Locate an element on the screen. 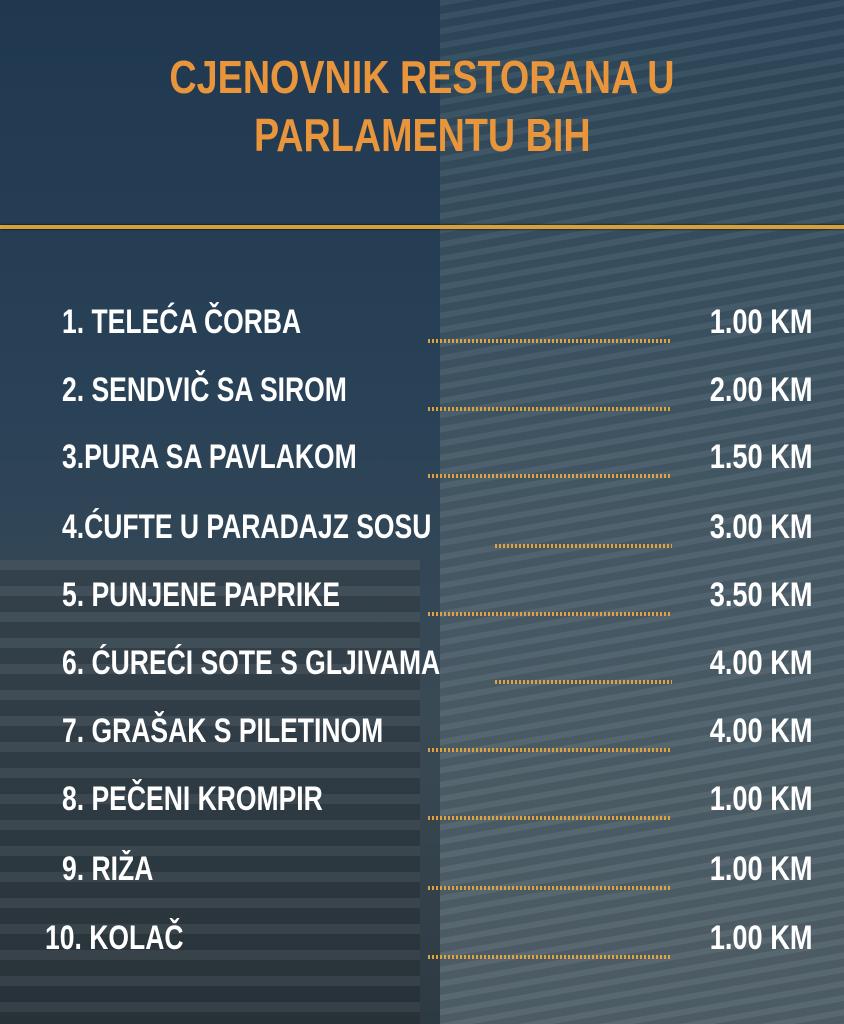 The height and width of the screenshot is (1024, 844). item-name: 2. SENDVIČ SA SIROM is located at coordinates (204, 390).